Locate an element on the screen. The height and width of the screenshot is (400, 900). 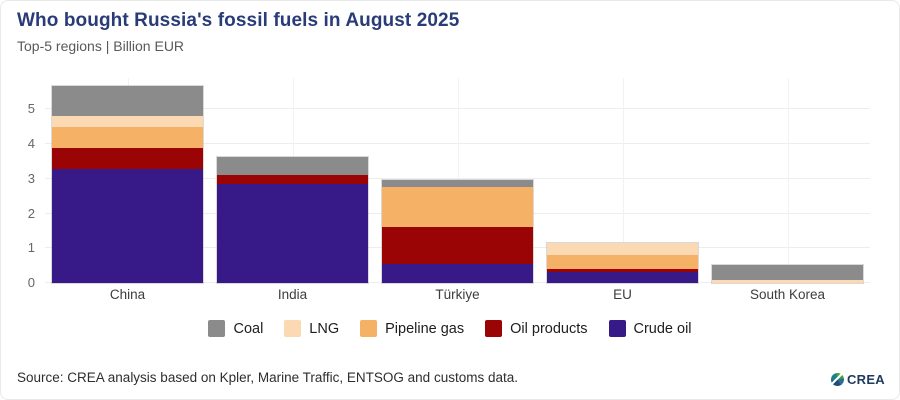
bar-segment-China-Pipeline gas is located at coordinates (127, 137).